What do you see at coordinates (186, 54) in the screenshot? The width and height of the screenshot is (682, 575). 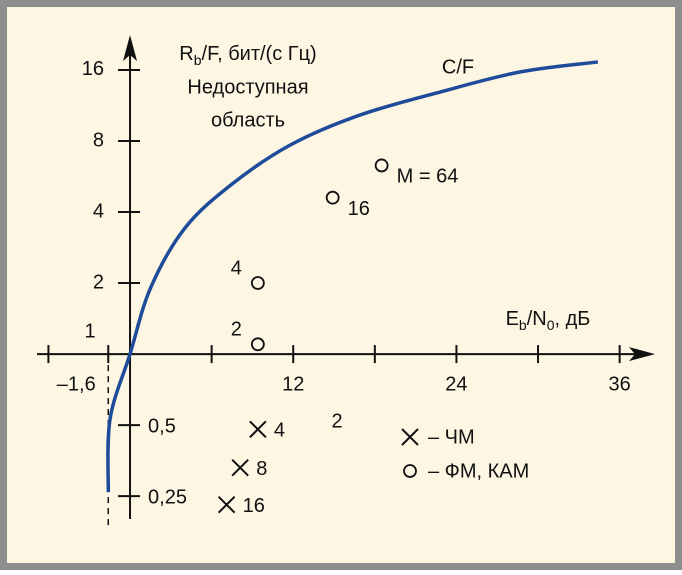 I see `y-axis-label-part: R` at bounding box center [186, 54].